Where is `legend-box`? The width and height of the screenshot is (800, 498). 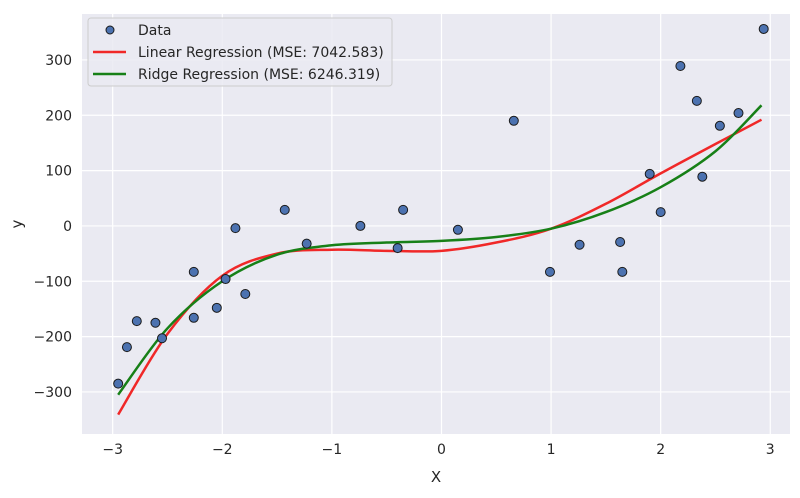 legend-box is located at coordinates (240, 52).